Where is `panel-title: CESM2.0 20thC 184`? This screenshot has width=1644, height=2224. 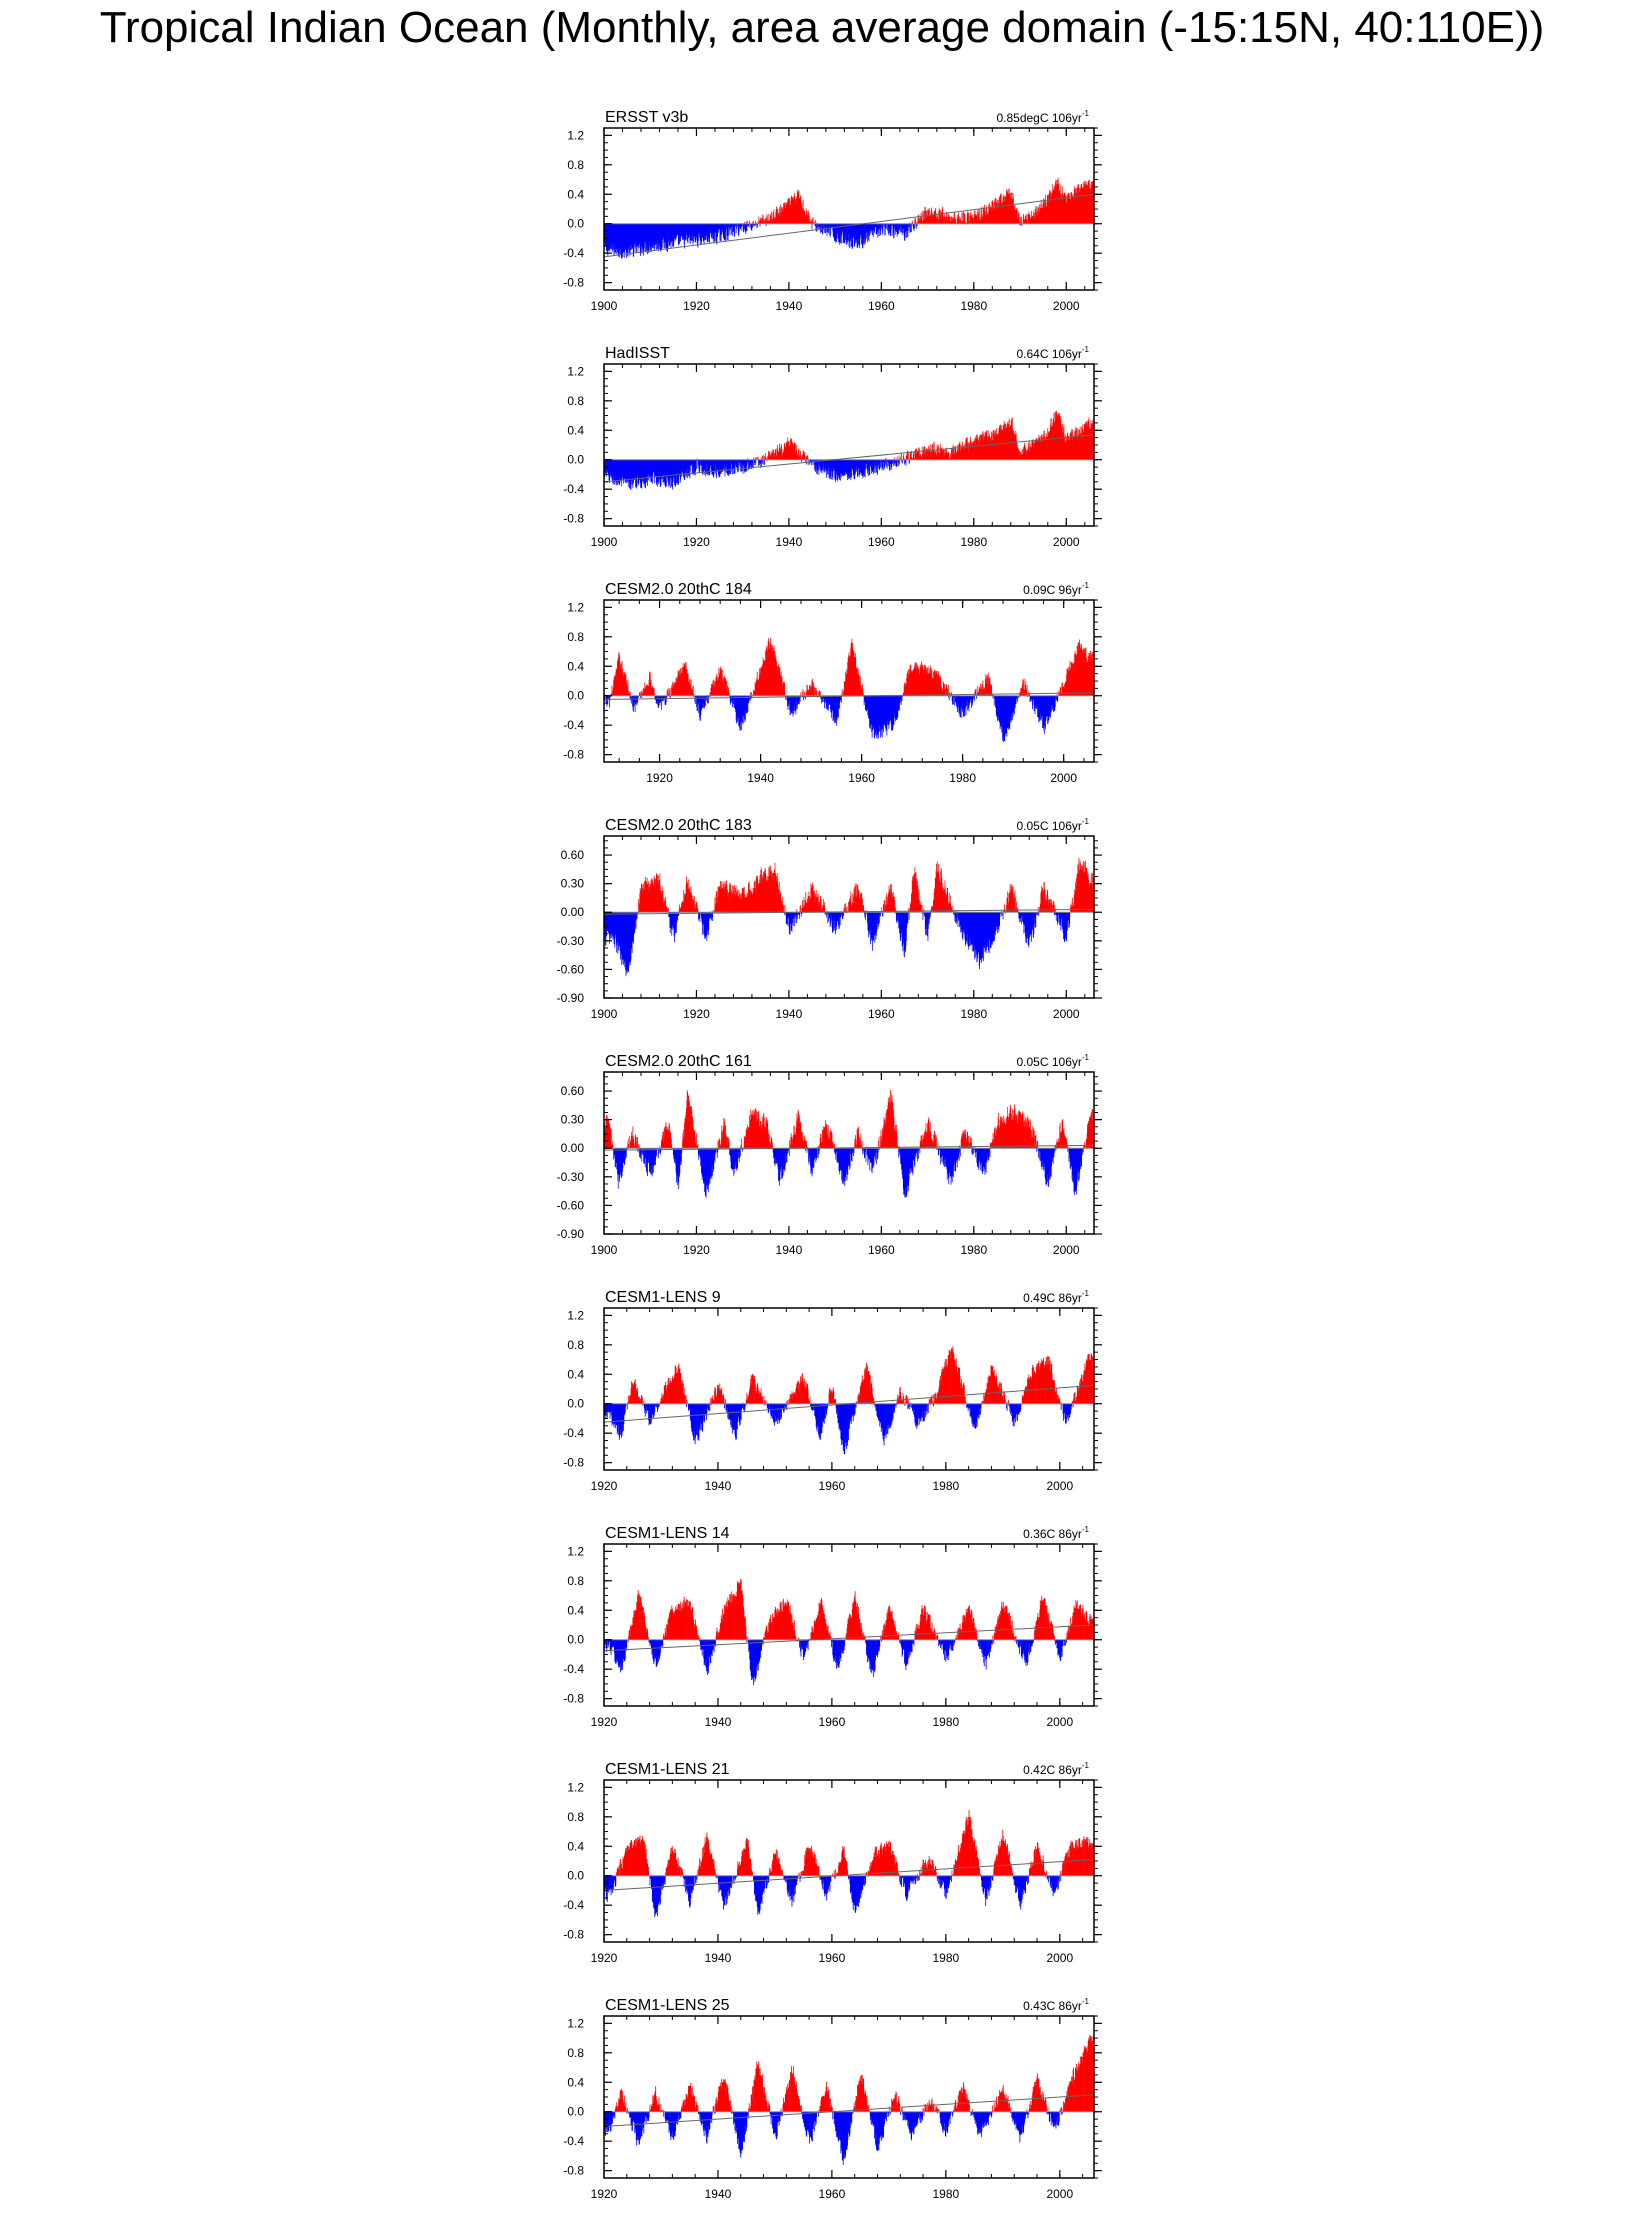
panel-title: CESM2.0 20thC 184 is located at coordinates (678, 589).